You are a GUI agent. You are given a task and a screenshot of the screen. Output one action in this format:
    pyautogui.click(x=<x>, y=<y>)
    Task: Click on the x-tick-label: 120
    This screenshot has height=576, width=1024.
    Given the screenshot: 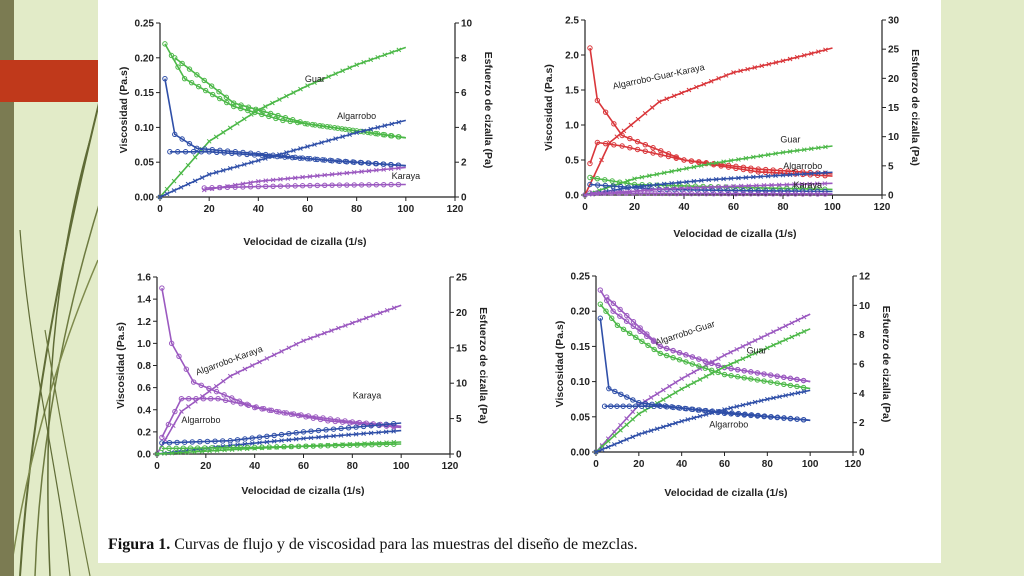 What is the action you would take?
    pyautogui.click(x=853, y=464)
    